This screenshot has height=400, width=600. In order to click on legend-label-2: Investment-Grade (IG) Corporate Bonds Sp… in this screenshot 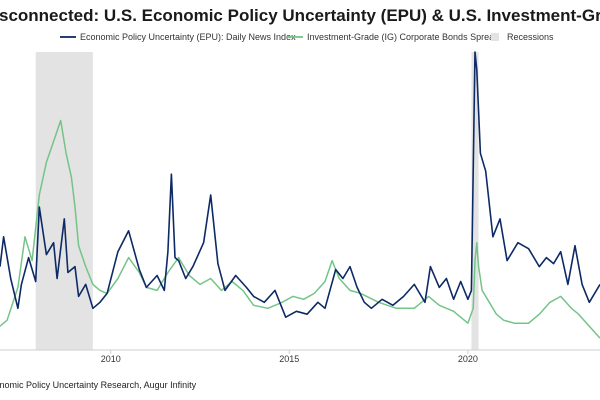, I will do `click(403, 37)`.